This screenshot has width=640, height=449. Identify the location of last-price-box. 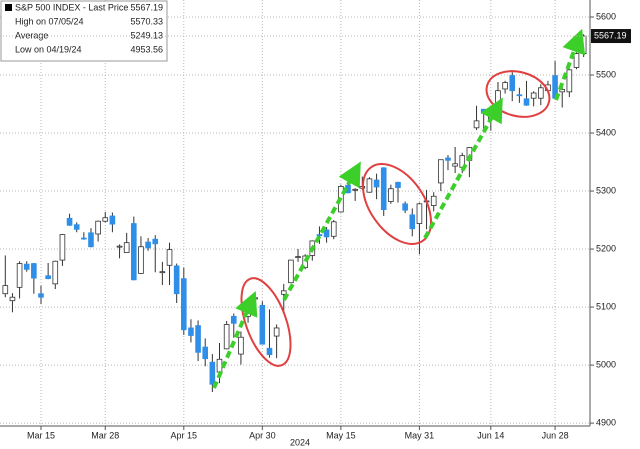
(611, 36).